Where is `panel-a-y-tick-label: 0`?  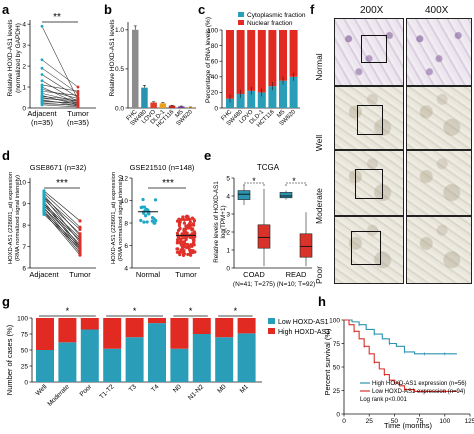
panel-a-y-tick-label: 0 is located at coordinates (24, 108).